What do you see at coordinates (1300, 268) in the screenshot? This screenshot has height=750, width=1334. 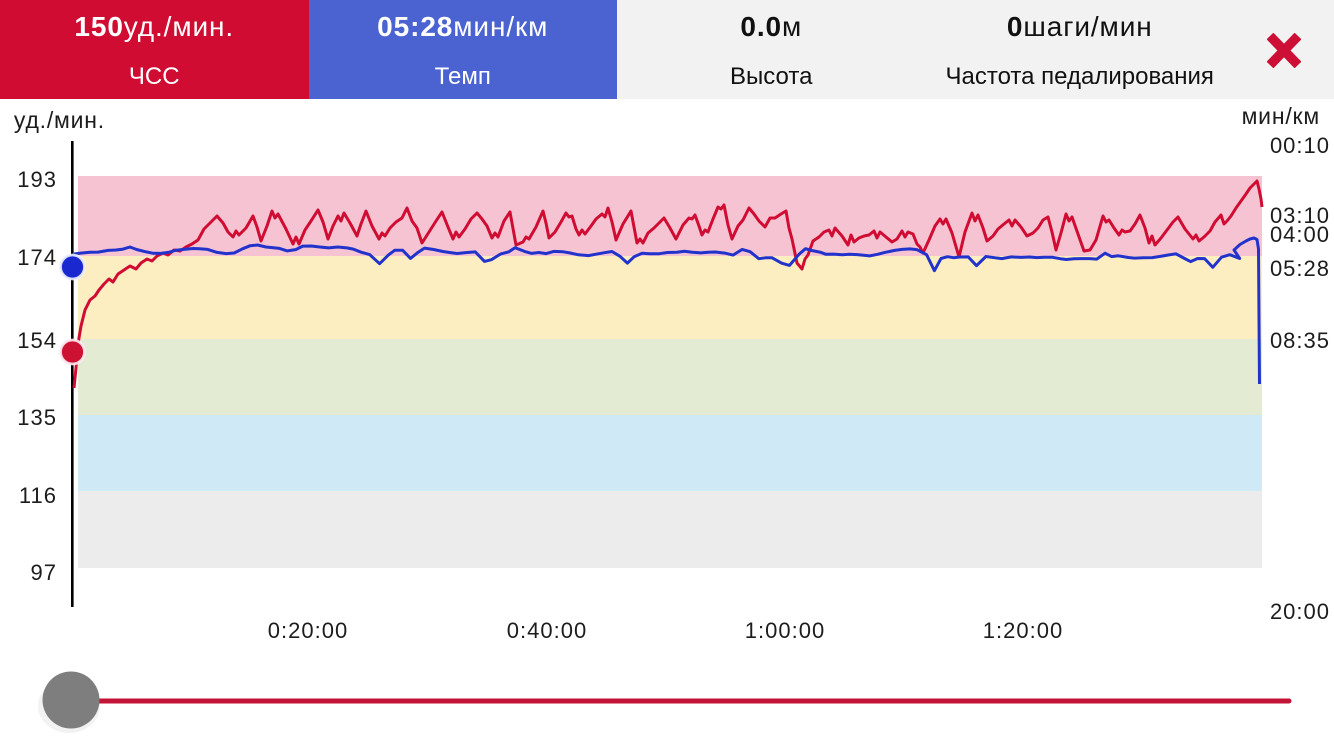 I see `svg-text: 05:28` at bounding box center [1300, 268].